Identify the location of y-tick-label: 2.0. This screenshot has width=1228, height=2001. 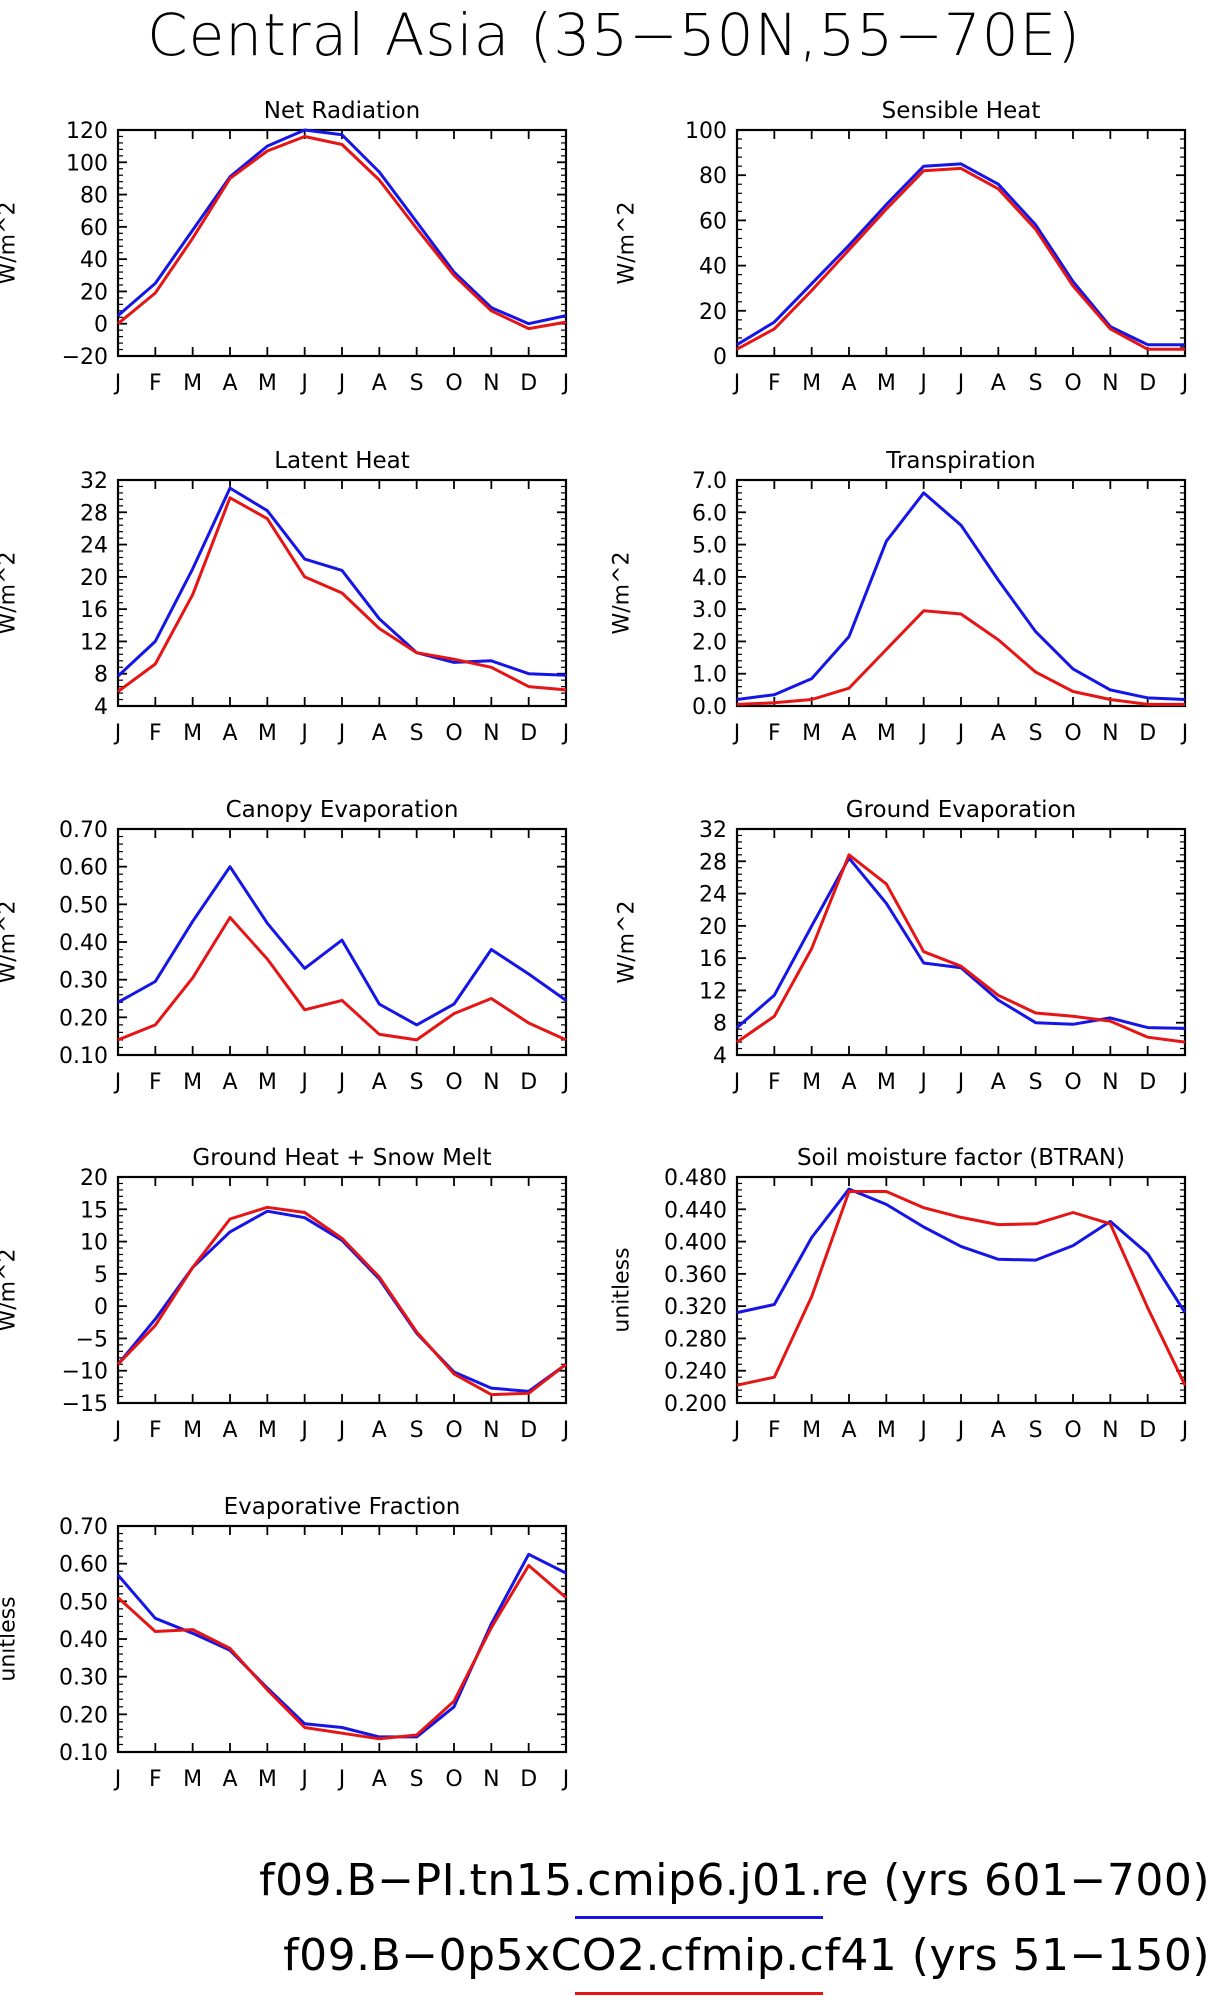
(709, 642).